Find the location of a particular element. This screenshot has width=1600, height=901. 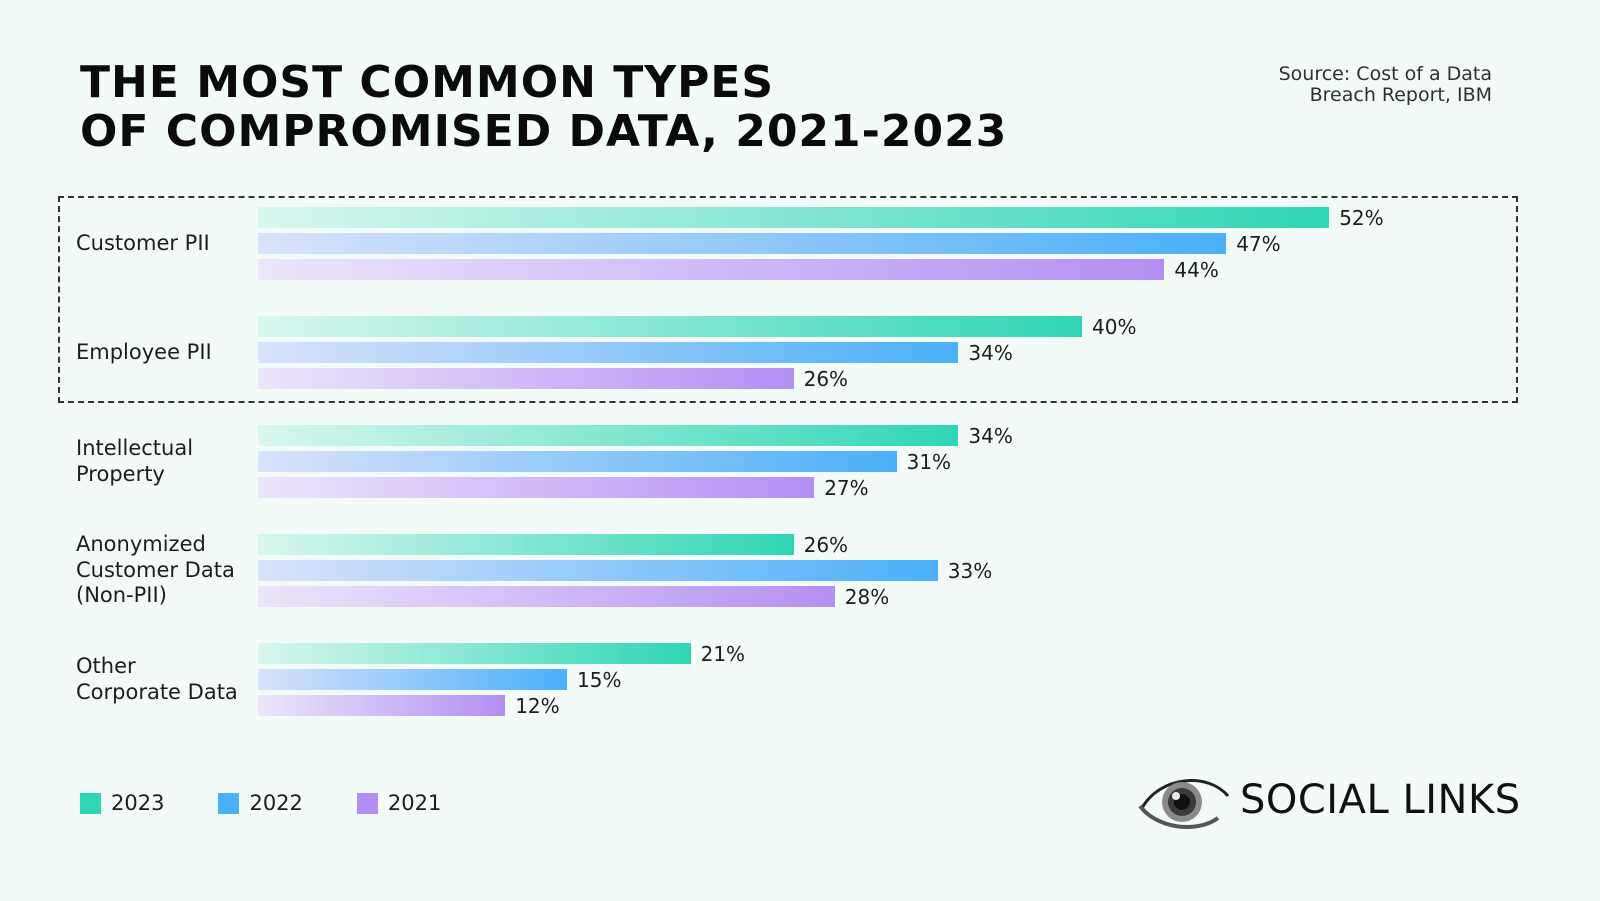

chart-title-line-1: THE MOST COMMON TYPES is located at coordinates (427, 82).